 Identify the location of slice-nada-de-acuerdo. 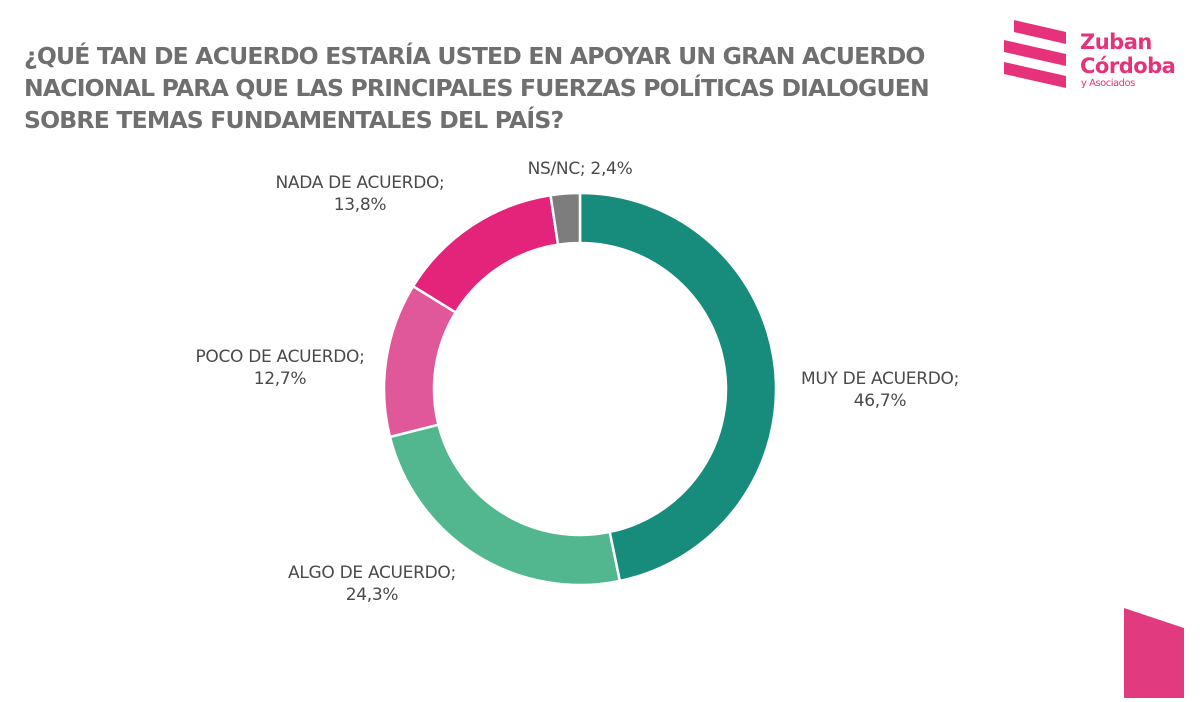
(485, 254).